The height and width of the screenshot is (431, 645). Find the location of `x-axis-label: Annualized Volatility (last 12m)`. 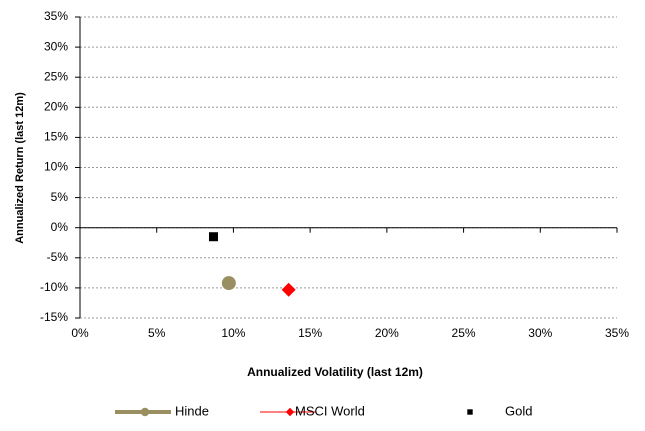

x-axis-label: Annualized Volatility (last 12m) is located at coordinates (335, 372).